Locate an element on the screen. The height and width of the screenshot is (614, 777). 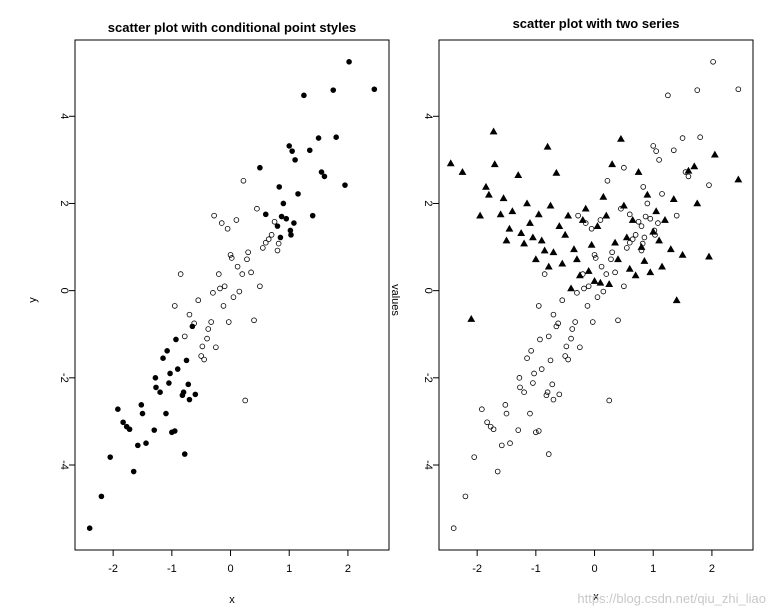
x-tick-label: -1 is located at coordinates (536, 569).